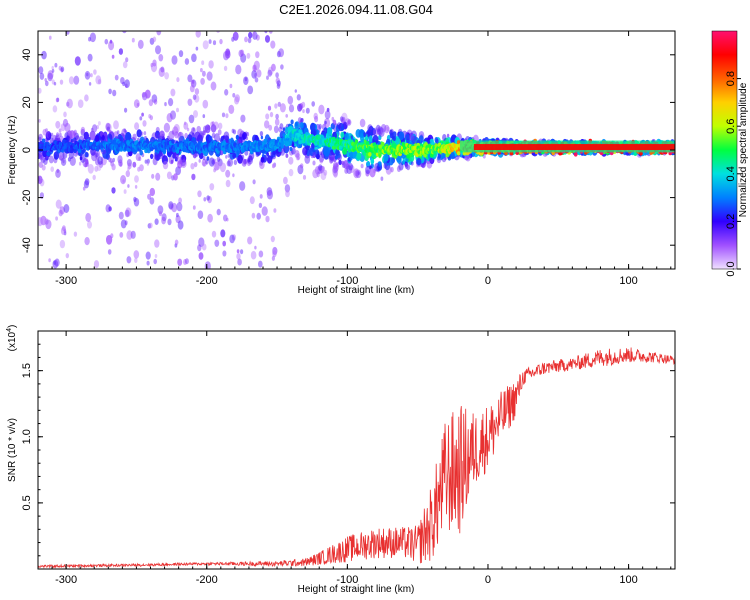 This screenshot has height=600, width=750. Describe the element at coordinates (207, 580) in the screenshot. I see `x-tick-label: -200` at that location.